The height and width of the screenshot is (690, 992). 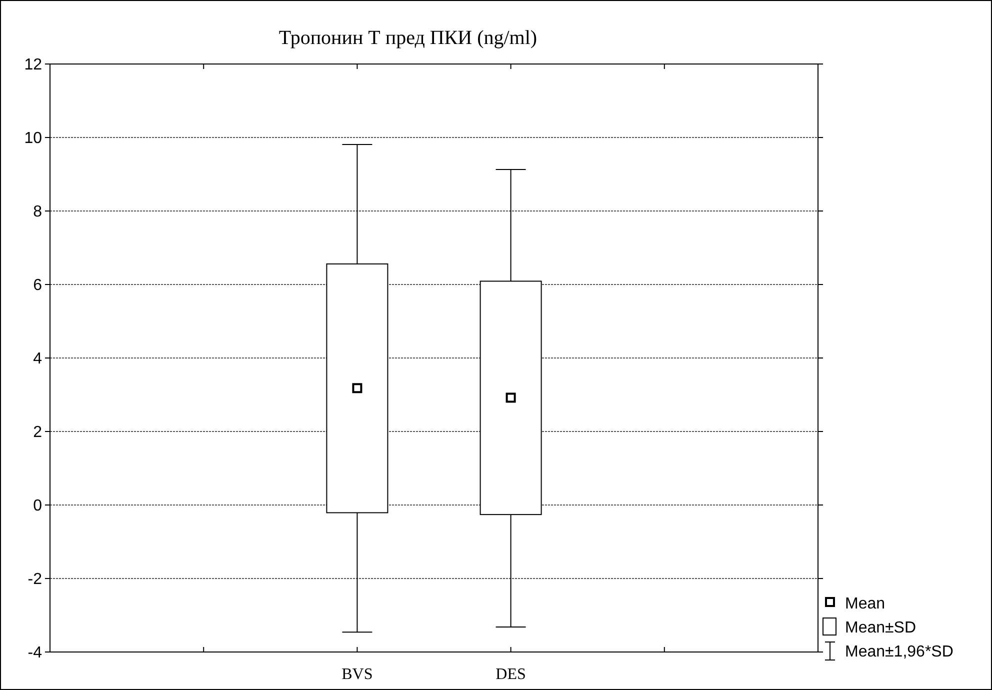 What do you see at coordinates (511, 674) in the screenshot?
I see `x-tick-label: DES` at bounding box center [511, 674].